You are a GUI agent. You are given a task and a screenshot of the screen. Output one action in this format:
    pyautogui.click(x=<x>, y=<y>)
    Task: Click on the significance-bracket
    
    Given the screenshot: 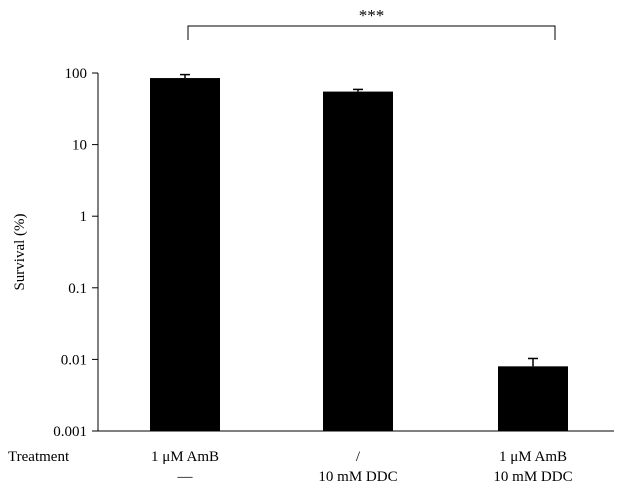 What is the action you would take?
    pyautogui.click(x=371, y=32)
    